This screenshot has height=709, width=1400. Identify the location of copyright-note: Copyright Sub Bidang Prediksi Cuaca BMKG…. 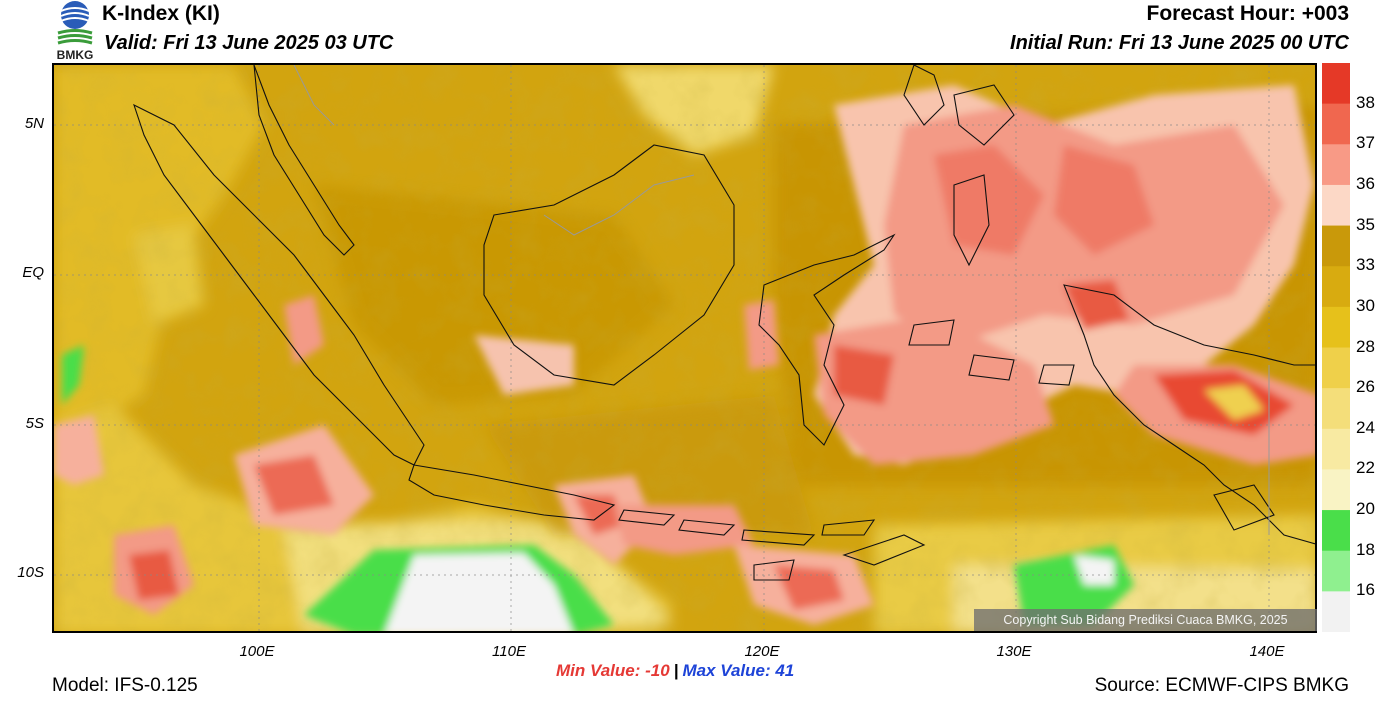
(1145, 620).